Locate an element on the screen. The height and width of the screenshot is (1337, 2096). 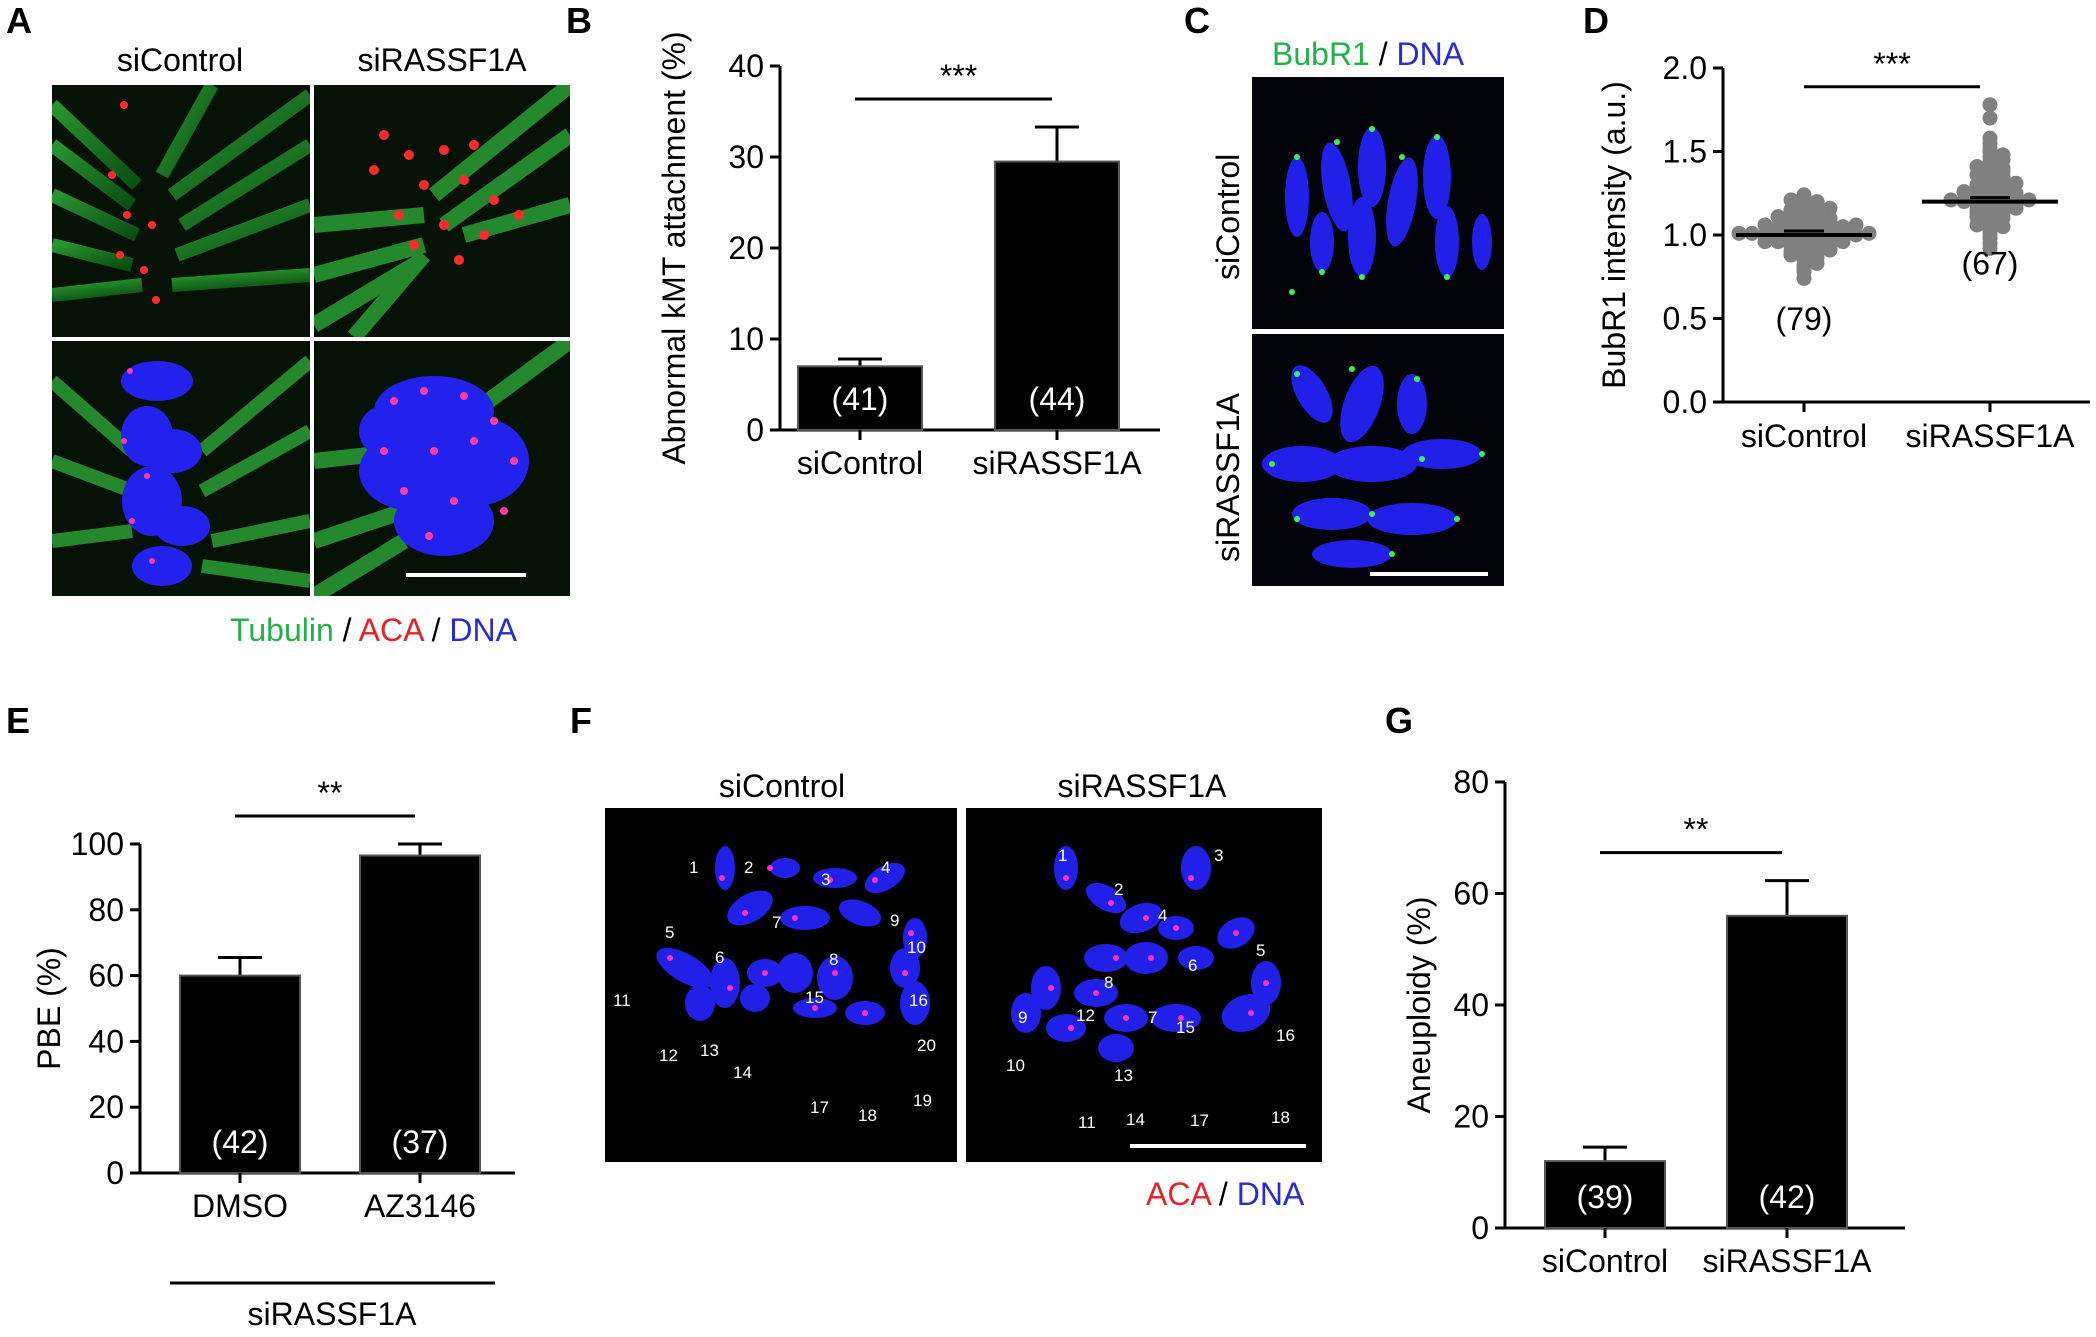
y-tick-label: 30 is located at coordinates (746, 157).